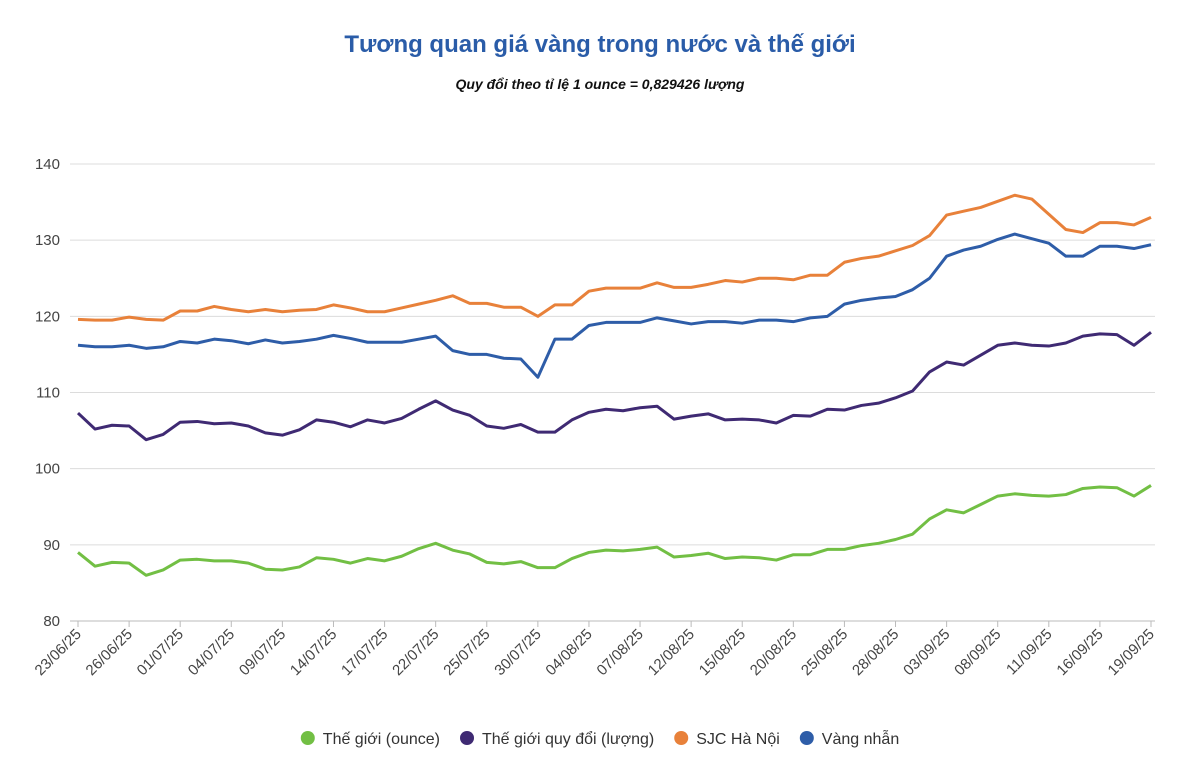 This screenshot has height=767, width=1200. Describe the element at coordinates (313, 652) in the screenshot. I see `x-tick-label: 14/07/25` at that location.